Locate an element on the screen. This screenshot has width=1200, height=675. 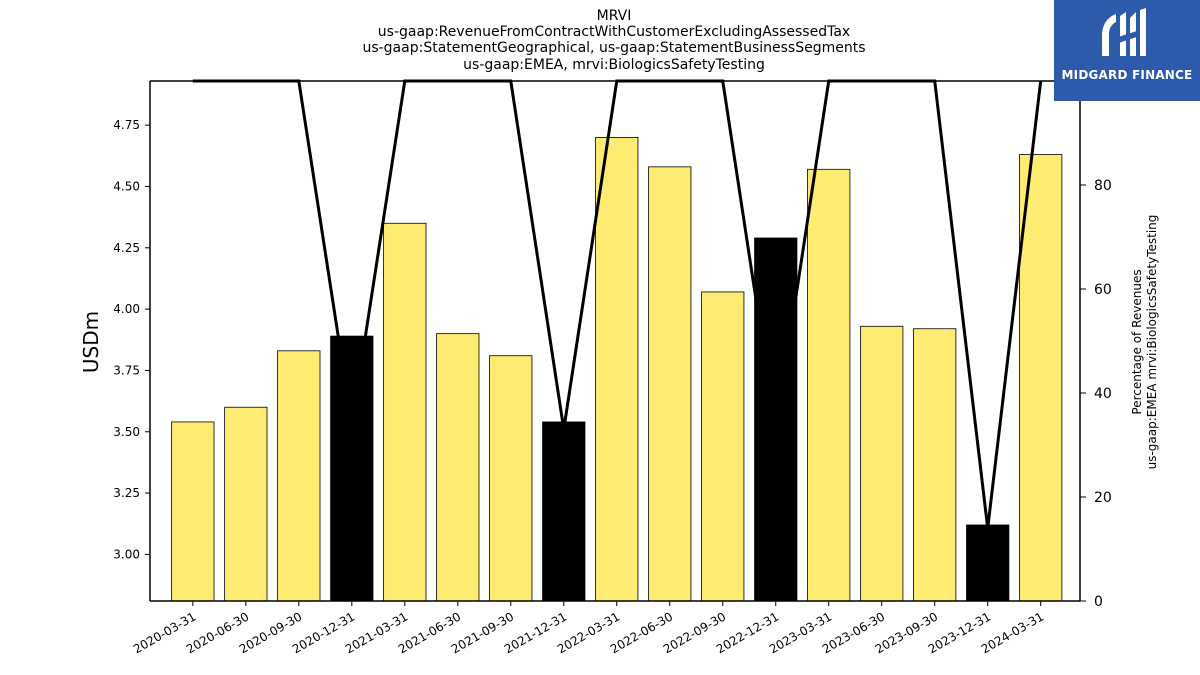
chart-title-line-1: MRVI is located at coordinates (614, 16).